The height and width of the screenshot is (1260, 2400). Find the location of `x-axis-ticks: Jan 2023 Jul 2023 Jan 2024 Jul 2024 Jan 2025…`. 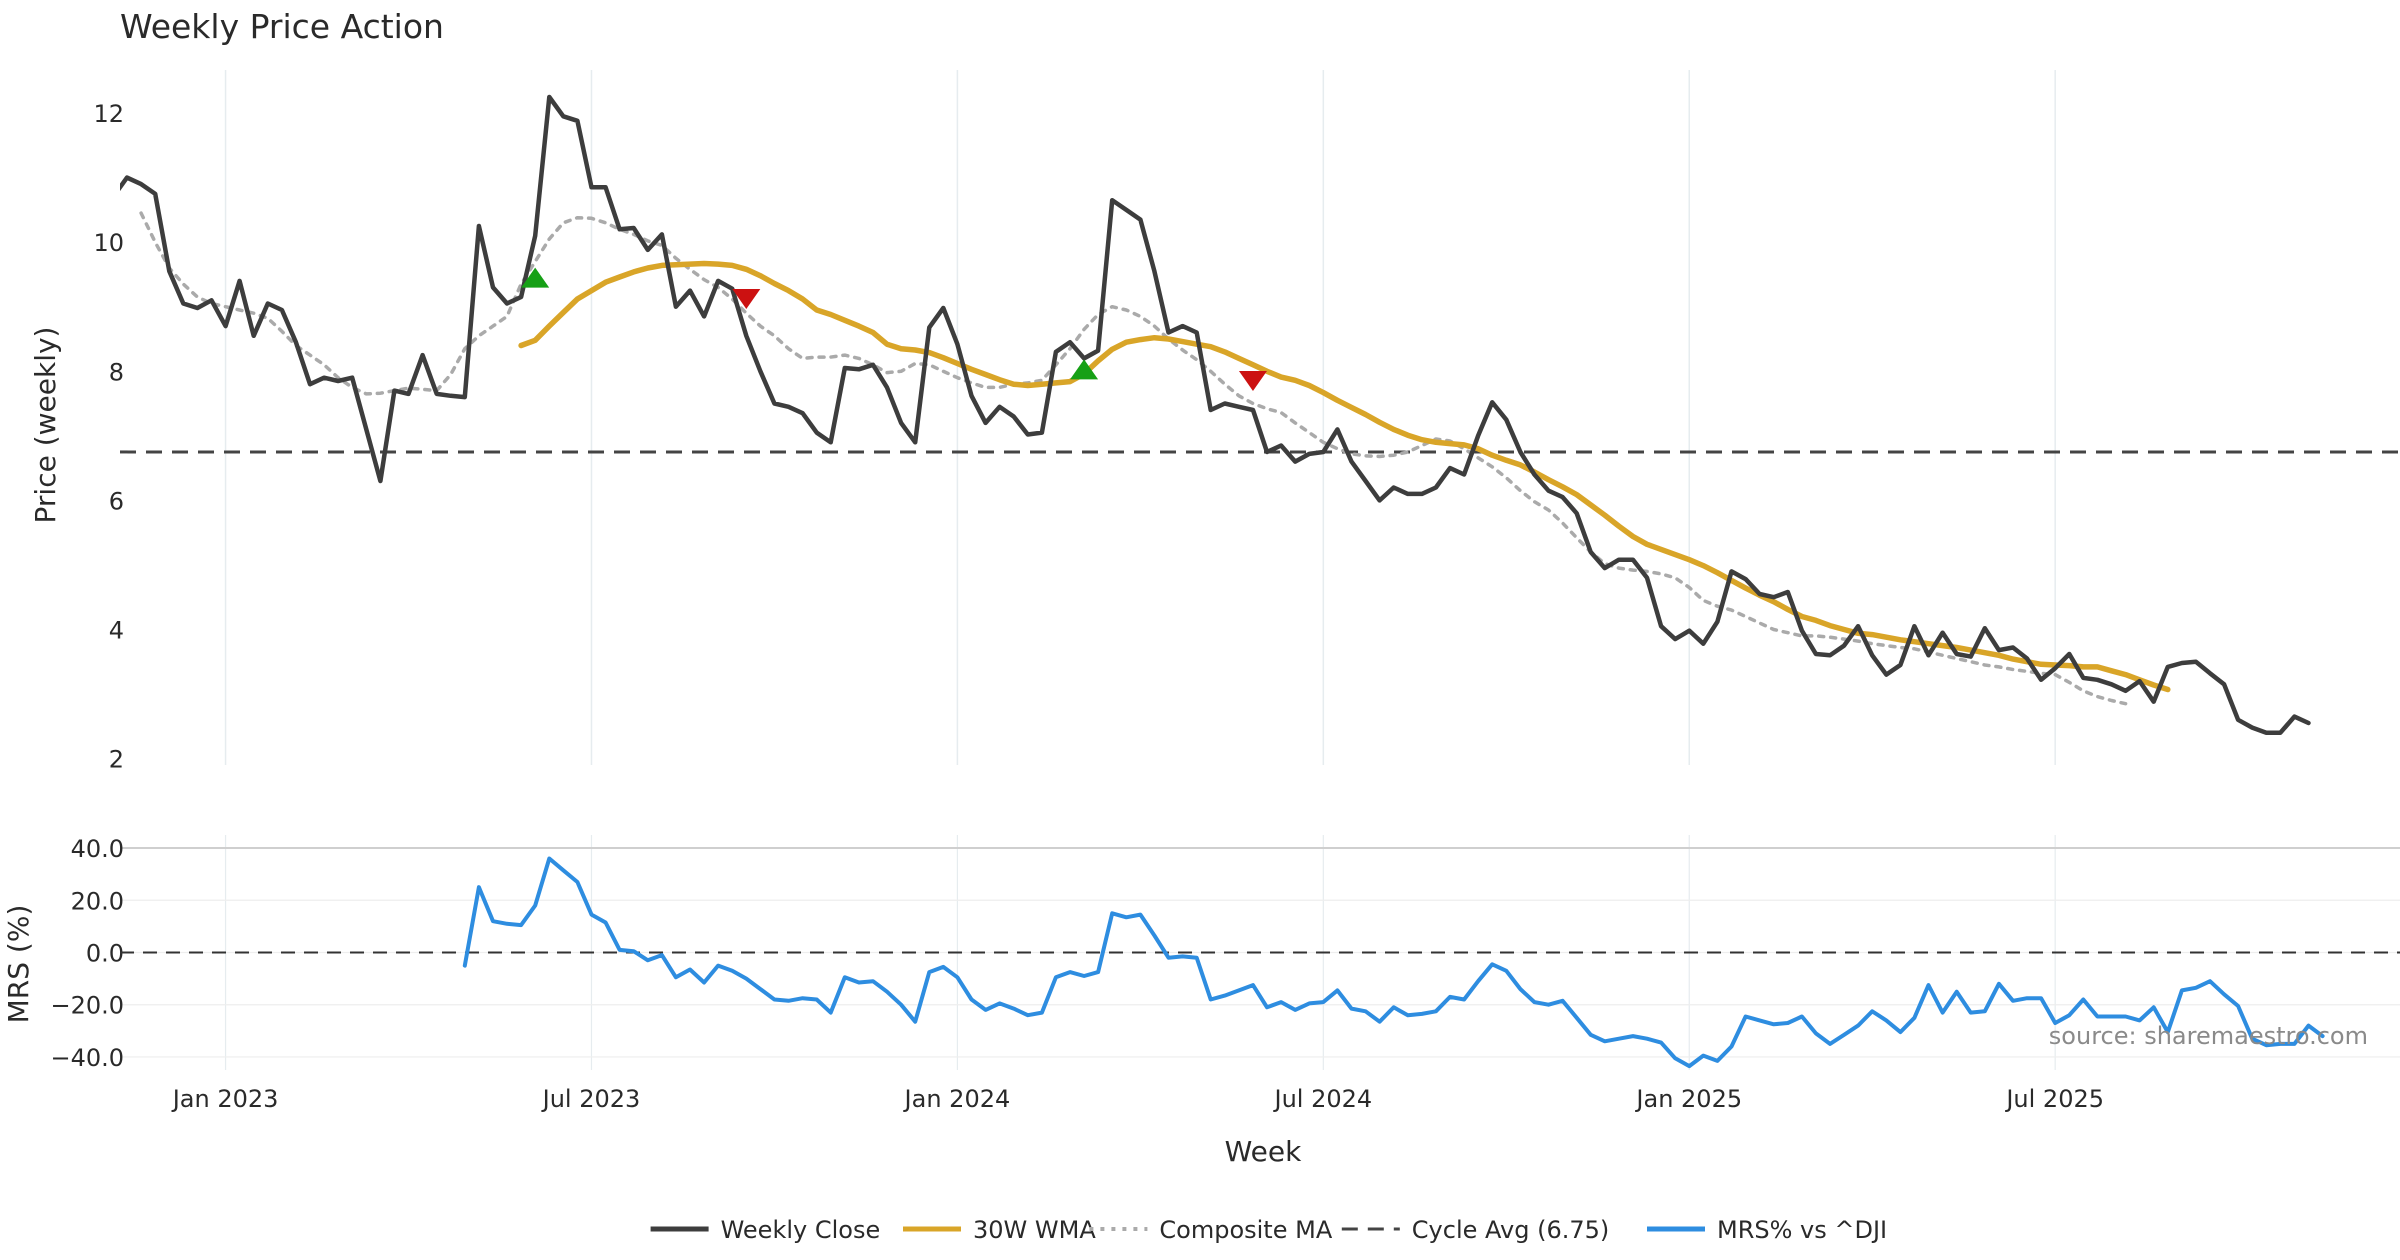

x-axis-ticks: Jan 2023 Jul 2023 Jan 2024 Jul 2024 Jan 2025… is located at coordinates (1137, 1099).